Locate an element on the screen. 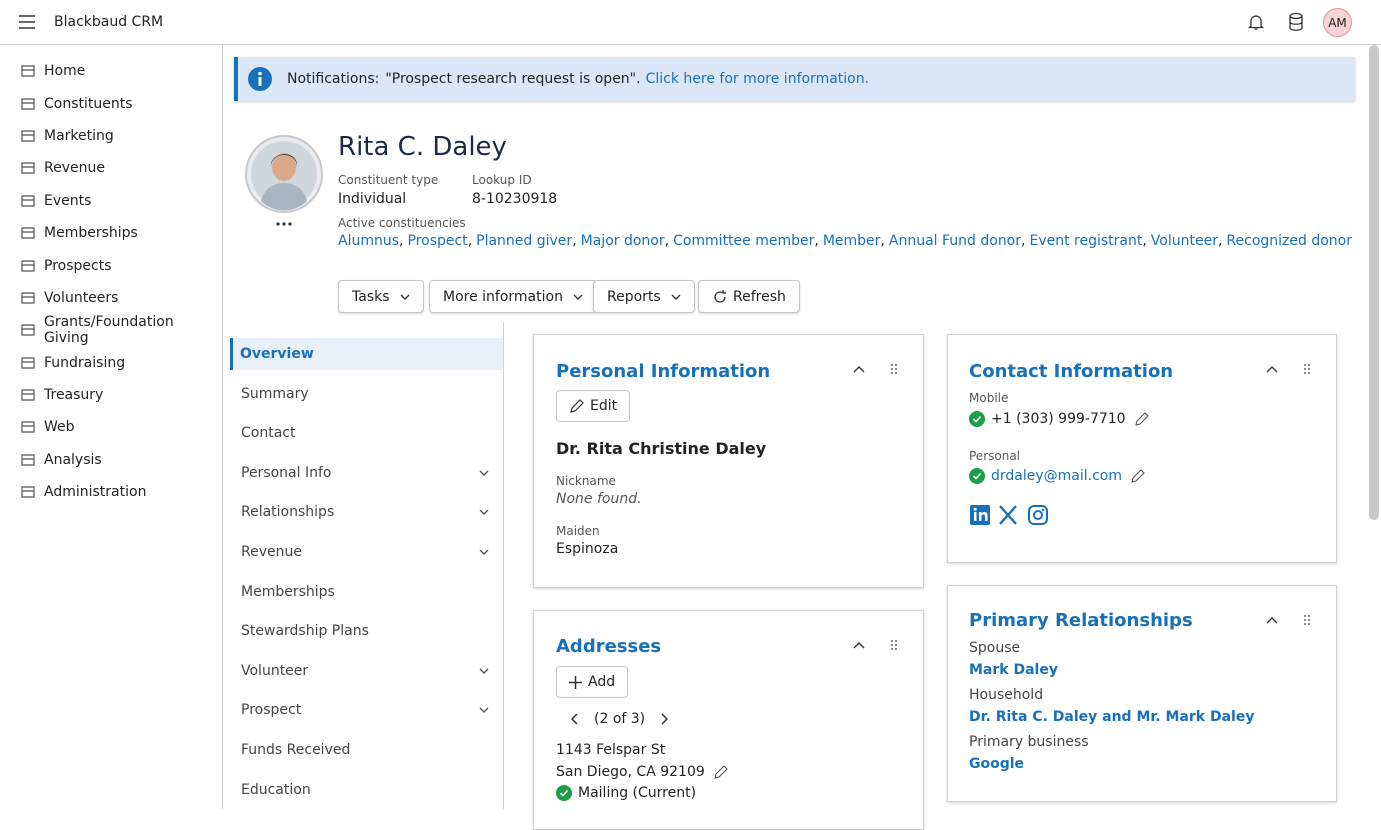 The height and width of the screenshot is (830, 1381). next-icon is located at coordinates (665, 719).